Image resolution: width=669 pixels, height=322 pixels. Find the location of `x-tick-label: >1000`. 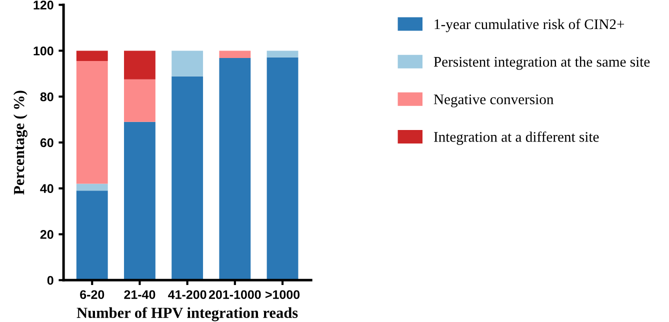

x-tick-label: >1000 is located at coordinates (282, 295).